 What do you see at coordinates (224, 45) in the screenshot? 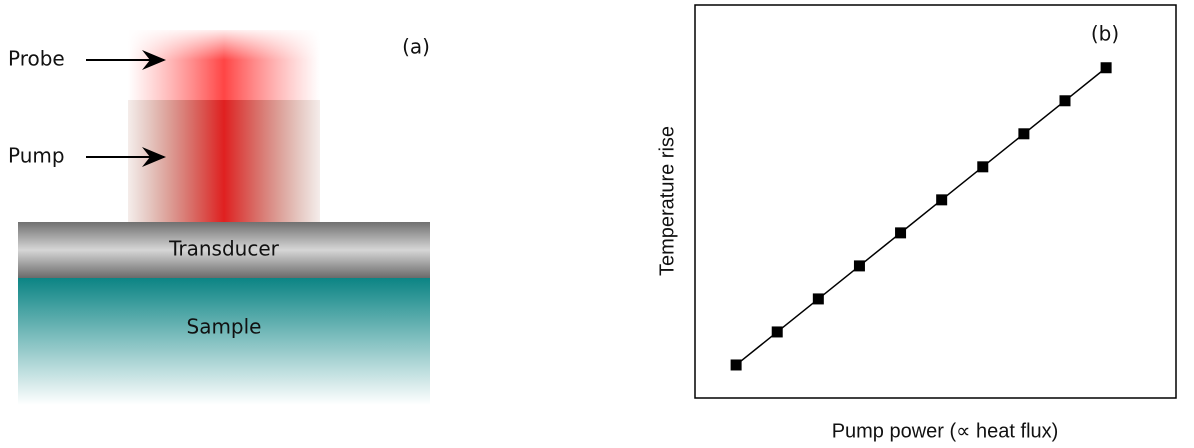
I see `probe-fade` at bounding box center [224, 45].